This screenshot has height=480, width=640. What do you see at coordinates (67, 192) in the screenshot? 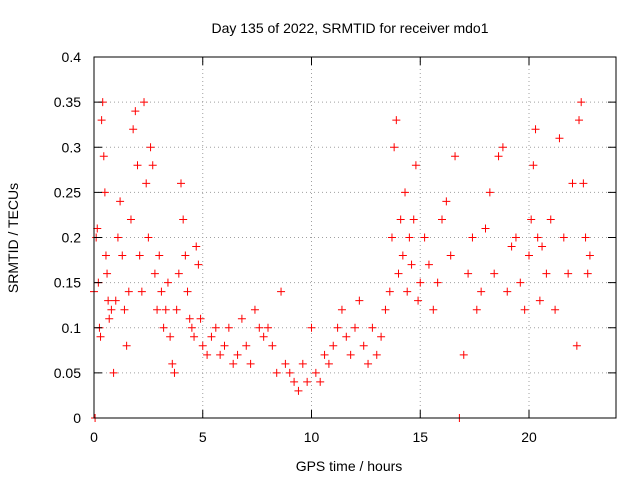
I see `y-tick-label: 0.25` at bounding box center [67, 192].